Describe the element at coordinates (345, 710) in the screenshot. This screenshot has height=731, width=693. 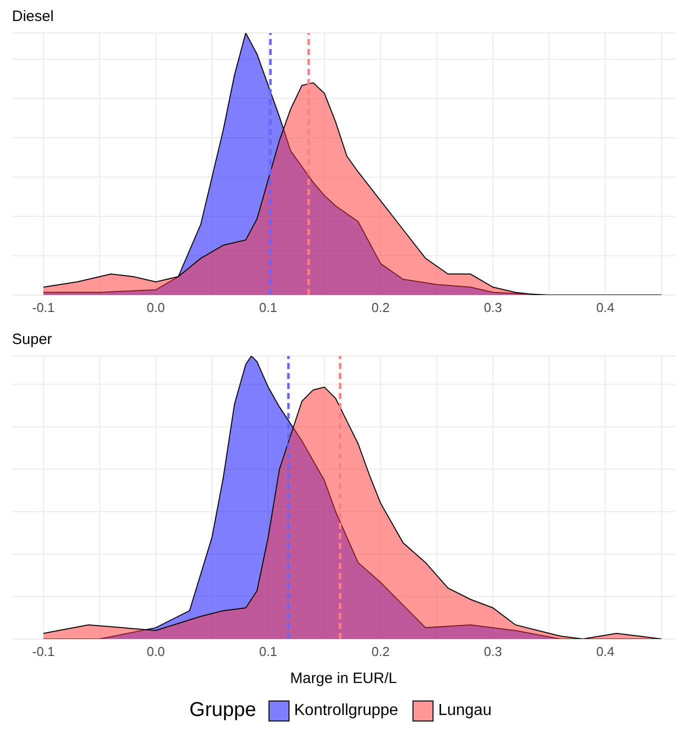
I see `legend-label: Kontrollgruppe` at that location.